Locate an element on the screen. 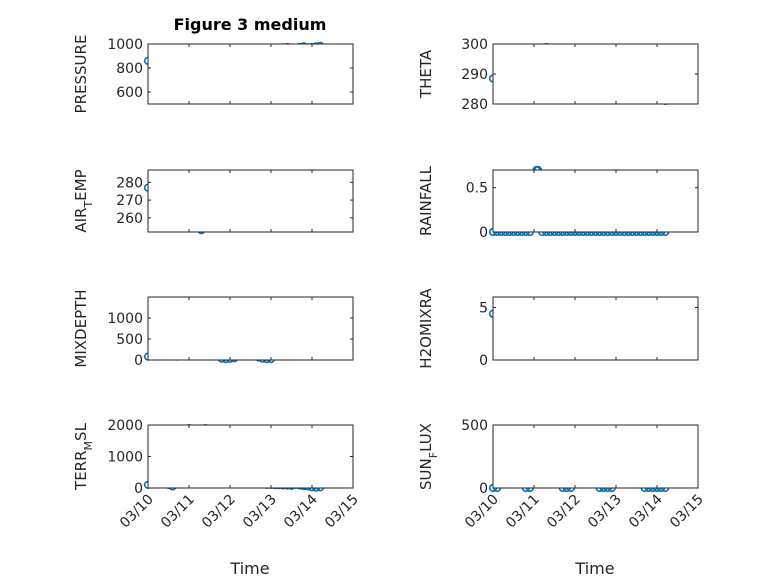 The width and height of the screenshot is (778, 583). subplot-air_temp: 260 270 280 AIRTEMP is located at coordinates (213, 202).